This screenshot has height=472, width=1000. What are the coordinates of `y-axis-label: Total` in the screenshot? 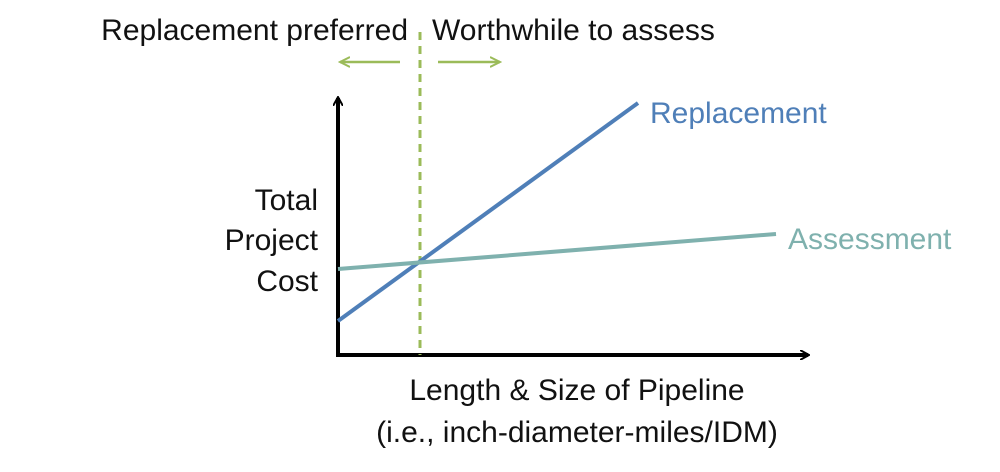 It's located at (286, 200).